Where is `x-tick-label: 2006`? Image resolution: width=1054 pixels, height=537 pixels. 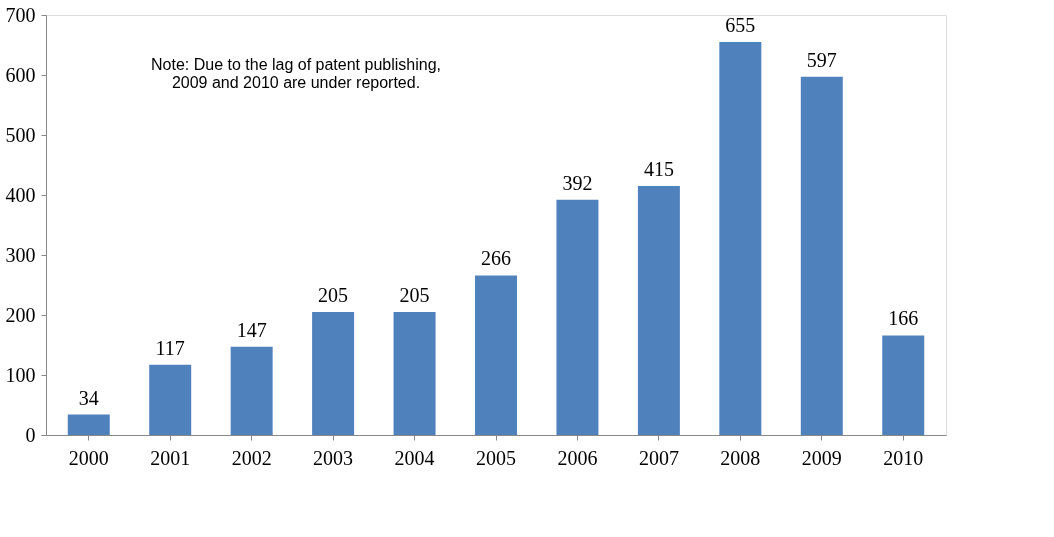
x-tick-label: 2006 is located at coordinates (577, 457).